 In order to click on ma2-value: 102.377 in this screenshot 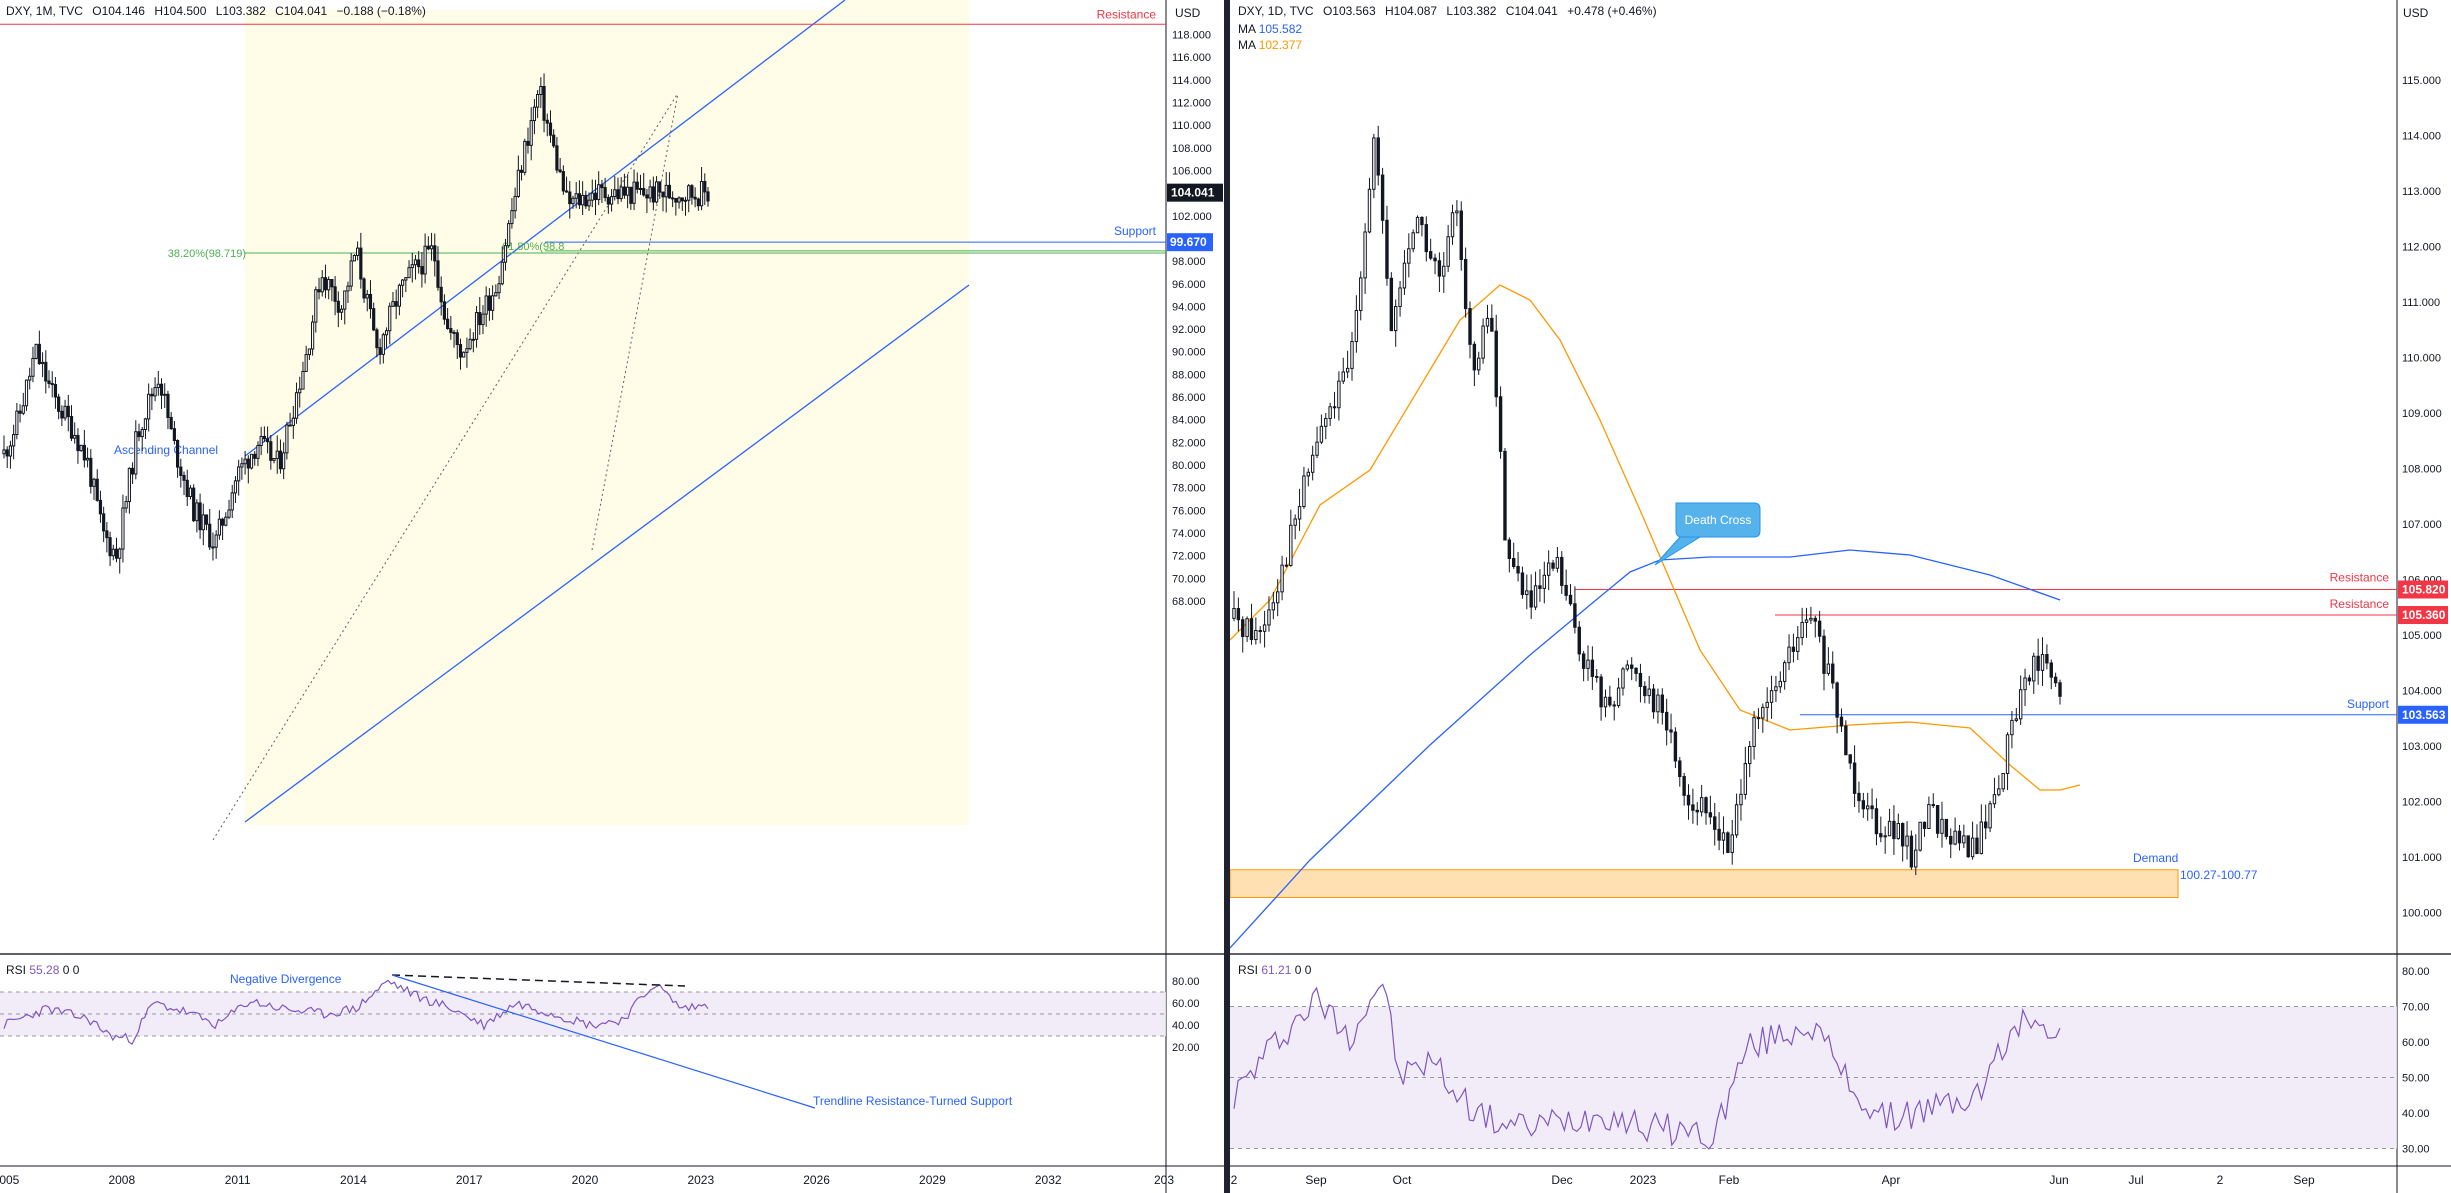, I will do `click(1280, 45)`.